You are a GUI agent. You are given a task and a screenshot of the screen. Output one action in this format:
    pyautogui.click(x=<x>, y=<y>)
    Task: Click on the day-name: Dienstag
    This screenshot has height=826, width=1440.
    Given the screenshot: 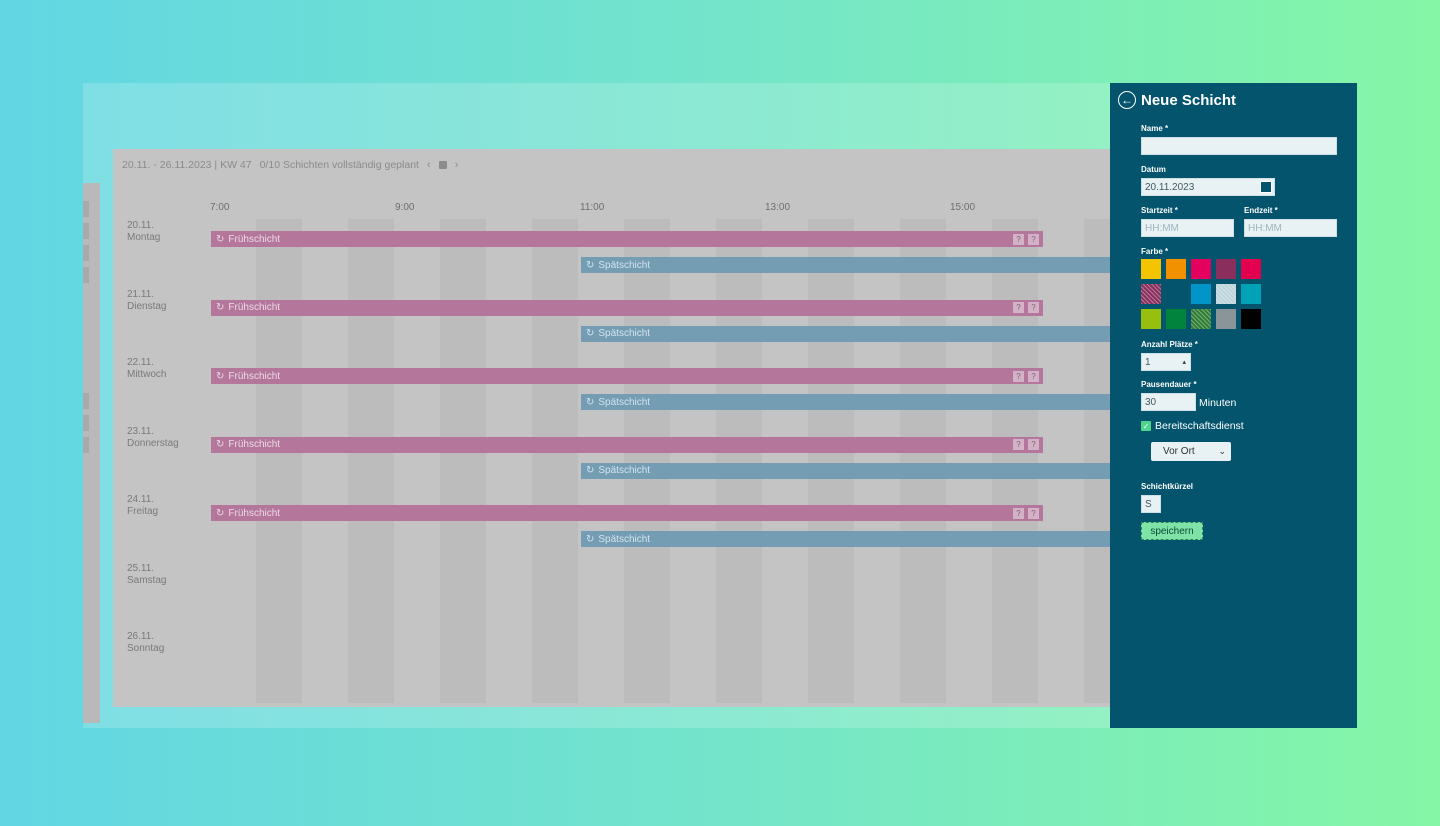 What is the action you would take?
    pyautogui.click(x=147, y=306)
    